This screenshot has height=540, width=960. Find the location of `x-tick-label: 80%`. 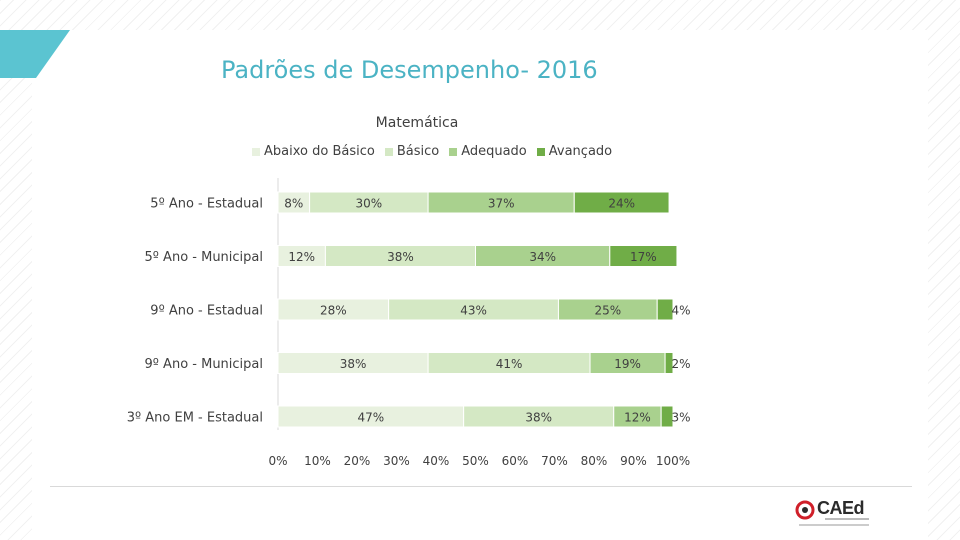

x-tick-label: 80% is located at coordinates (594, 461).